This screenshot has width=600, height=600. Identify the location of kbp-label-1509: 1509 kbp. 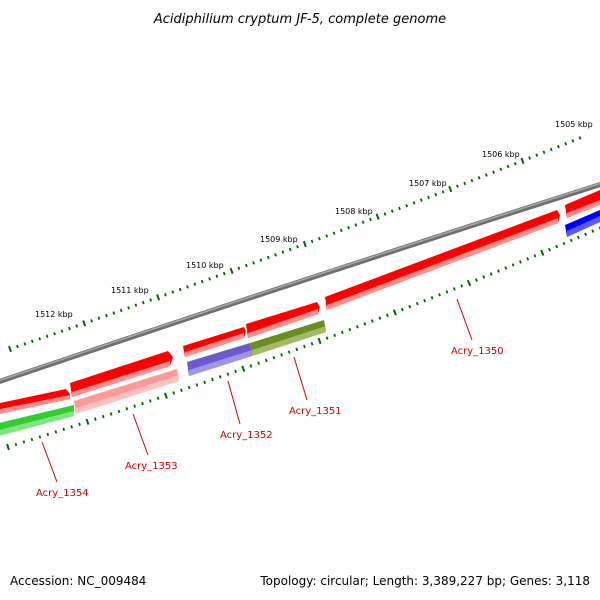
(279, 239).